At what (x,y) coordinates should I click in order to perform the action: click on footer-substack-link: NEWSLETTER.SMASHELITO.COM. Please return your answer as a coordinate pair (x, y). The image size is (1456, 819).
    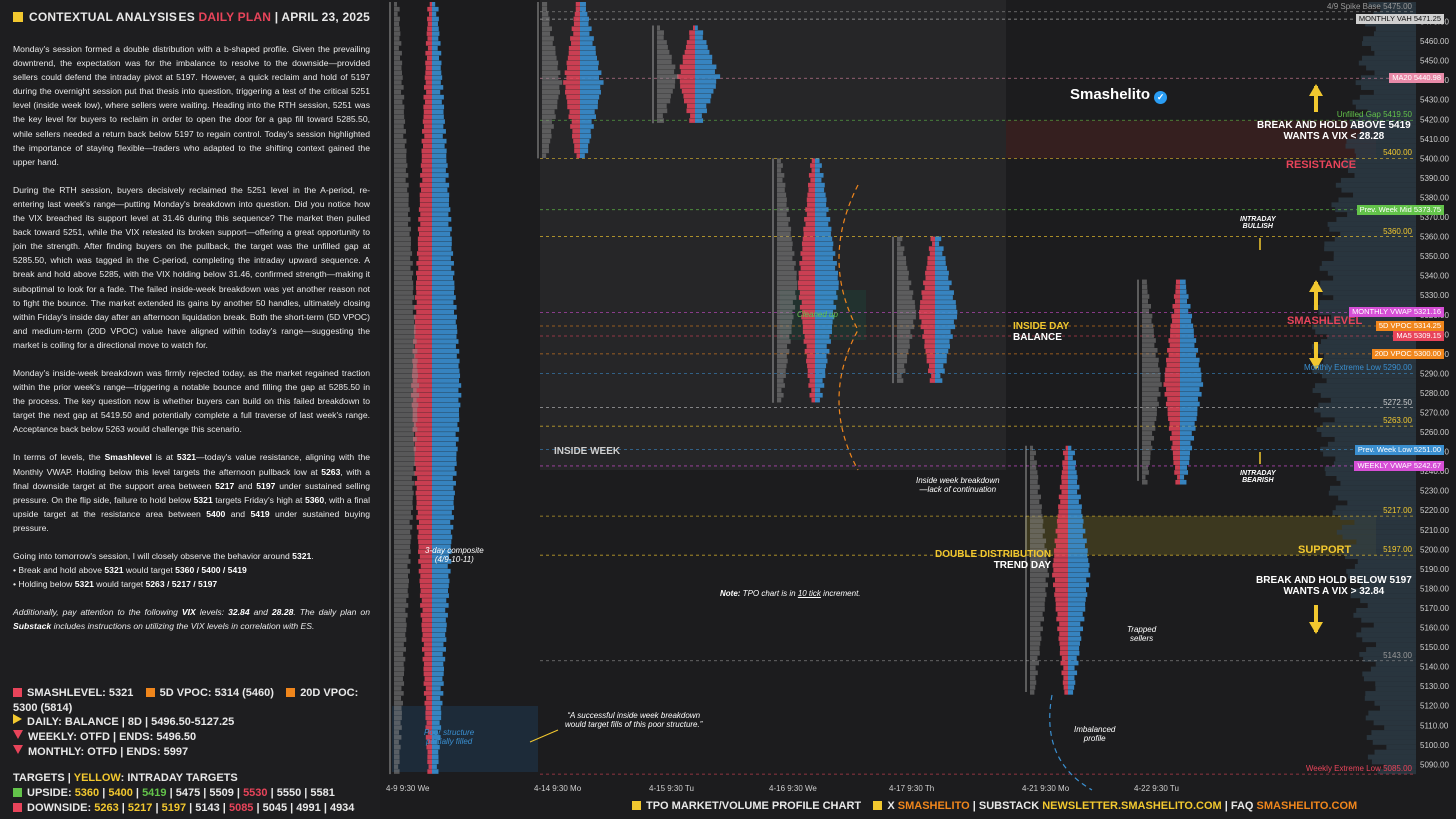
    Looking at the image, I should click on (1132, 806).